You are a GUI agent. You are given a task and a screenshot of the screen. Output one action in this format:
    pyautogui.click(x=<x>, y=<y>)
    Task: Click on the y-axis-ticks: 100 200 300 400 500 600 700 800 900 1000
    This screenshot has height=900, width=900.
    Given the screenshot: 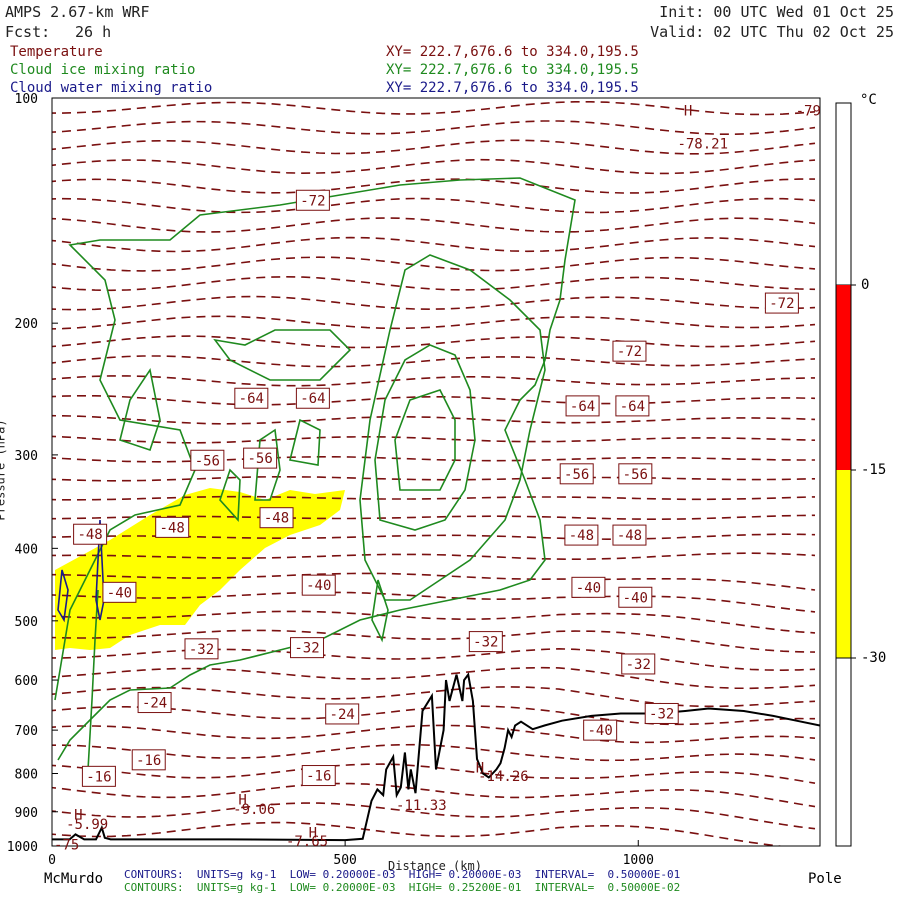 What is the action you would take?
    pyautogui.click(x=32, y=473)
    